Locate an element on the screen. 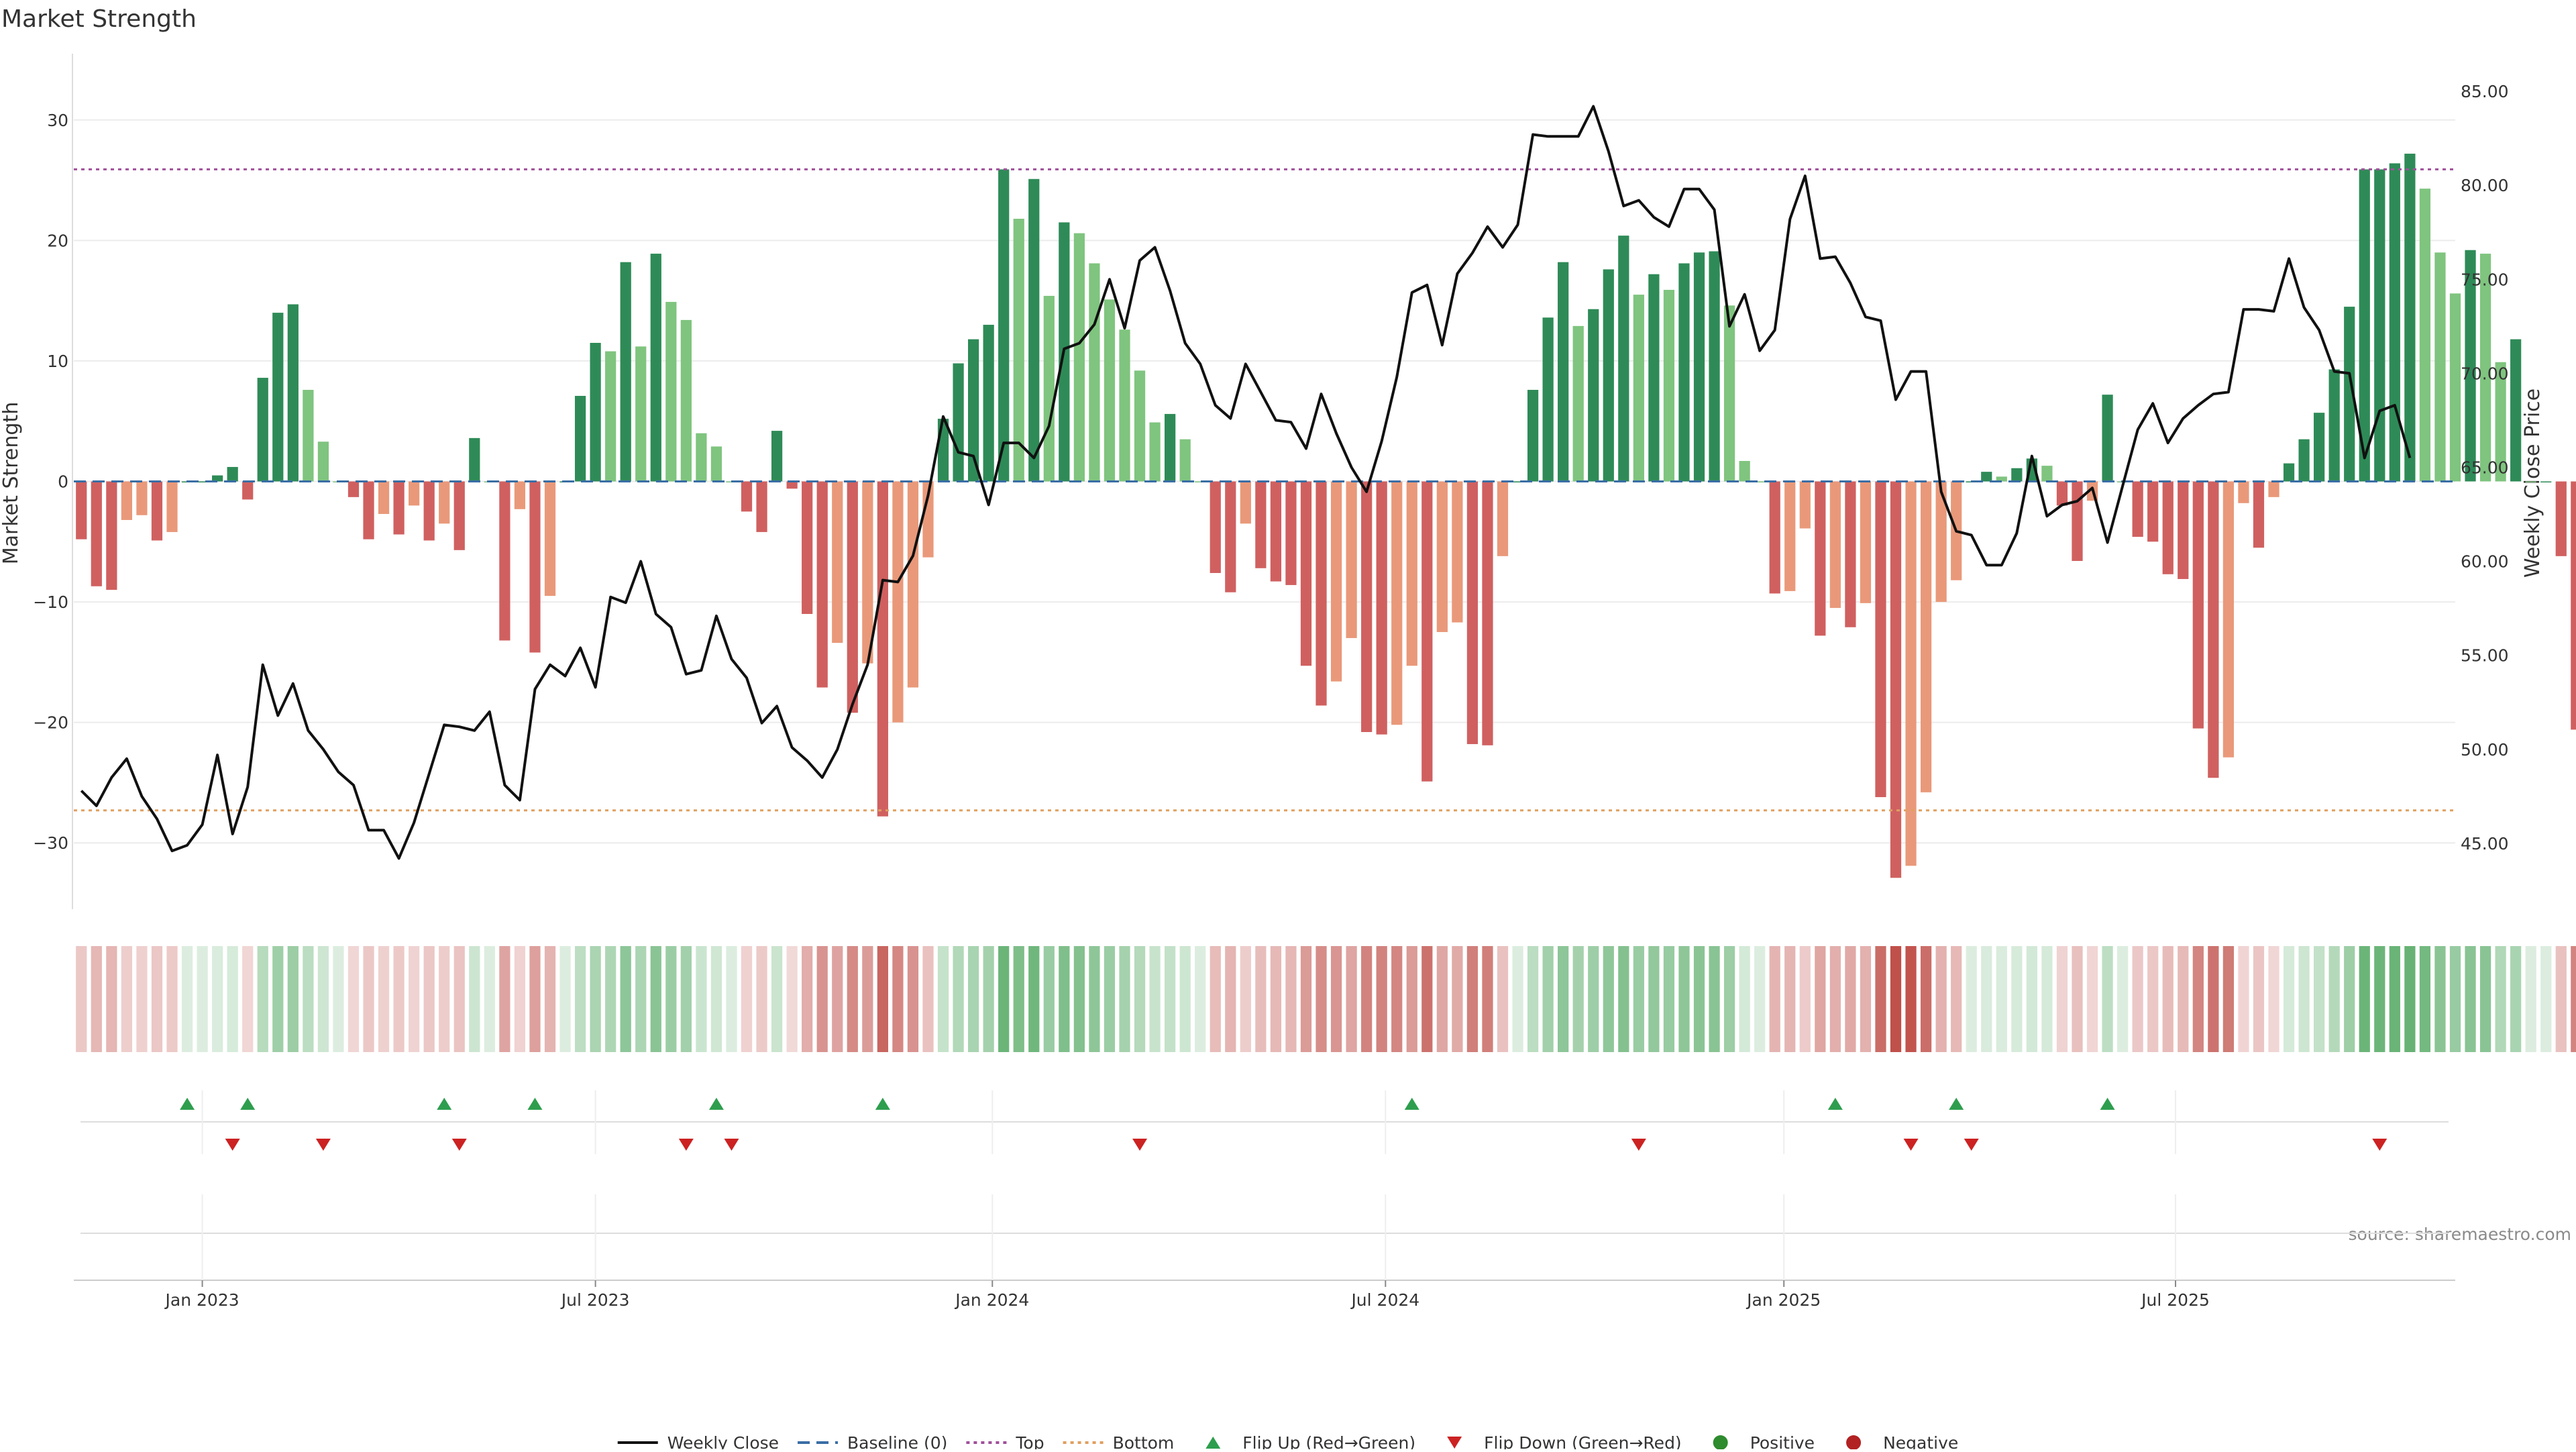  legend-label: Top is located at coordinates (1029, 1441).